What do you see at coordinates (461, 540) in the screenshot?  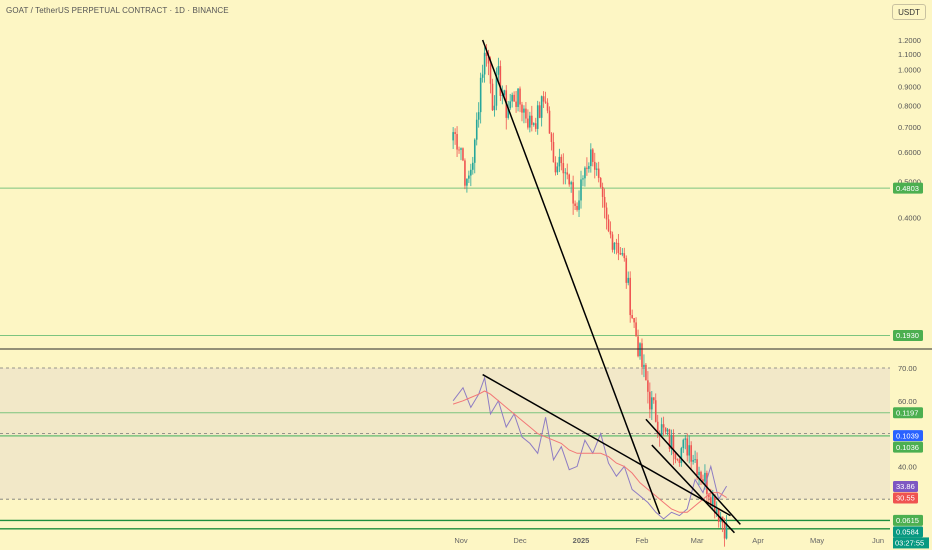 I see `time-axis-tick-label: Nov` at bounding box center [461, 540].